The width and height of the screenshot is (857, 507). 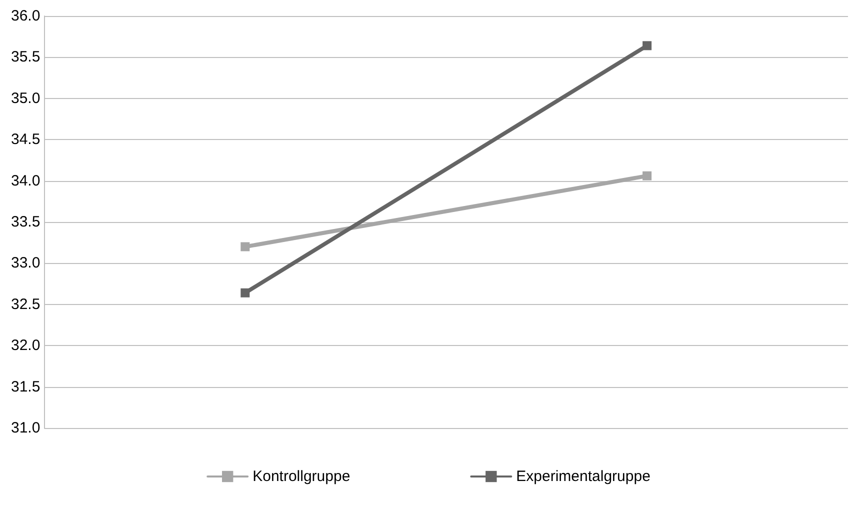 I want to click on y-tick-label: 34.5, so click(x=25, y=139).